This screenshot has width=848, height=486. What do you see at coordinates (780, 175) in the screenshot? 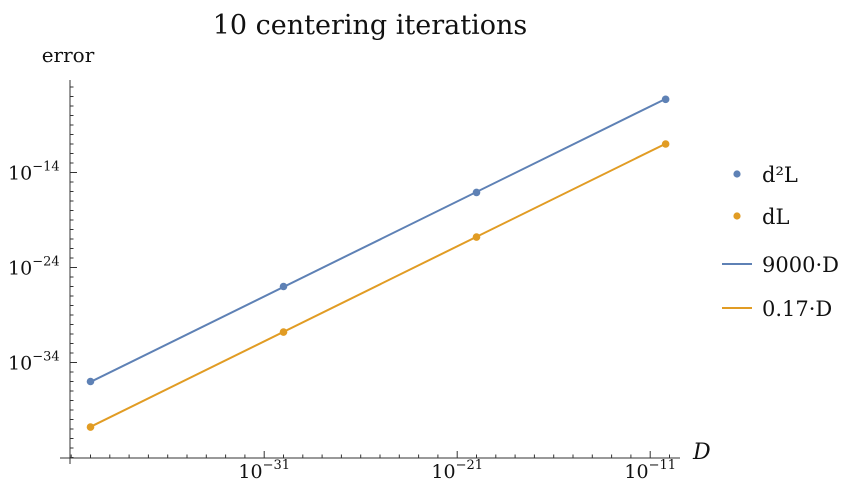
I see `legend-label: d²L` at bounding box center [780, 175].